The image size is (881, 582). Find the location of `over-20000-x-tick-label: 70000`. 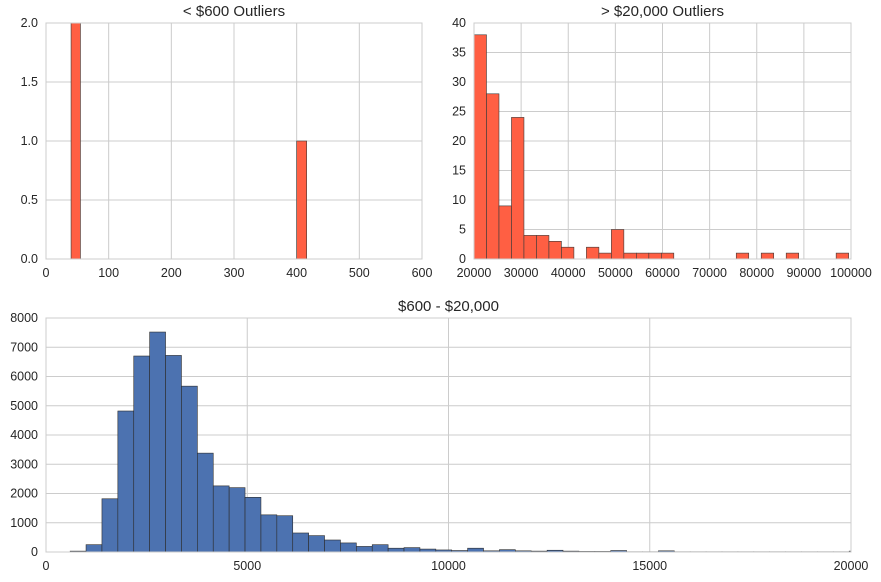

over-20000-x-tick-label: 70000 is located at coordinates (709, 273).